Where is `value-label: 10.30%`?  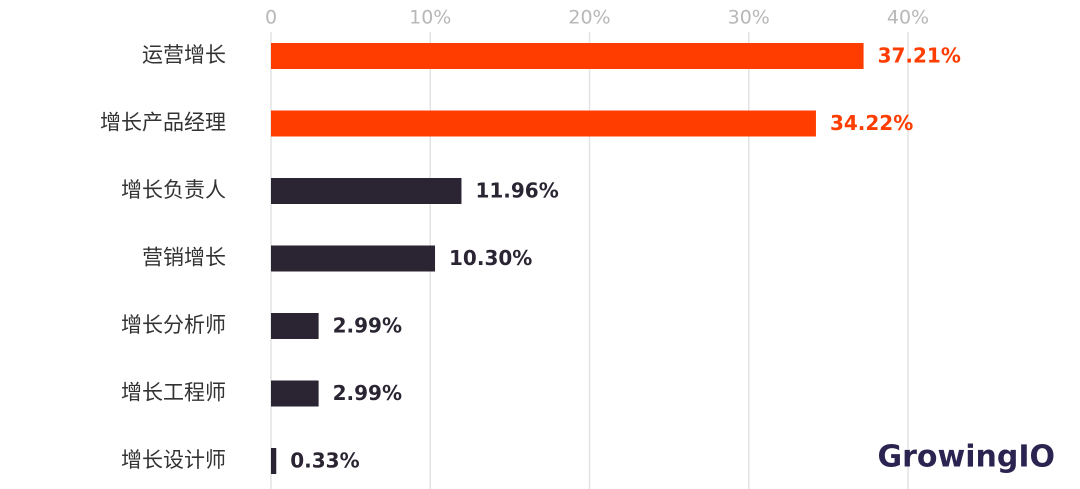 value-label: 10.30% is located at coordinates (490, 258).